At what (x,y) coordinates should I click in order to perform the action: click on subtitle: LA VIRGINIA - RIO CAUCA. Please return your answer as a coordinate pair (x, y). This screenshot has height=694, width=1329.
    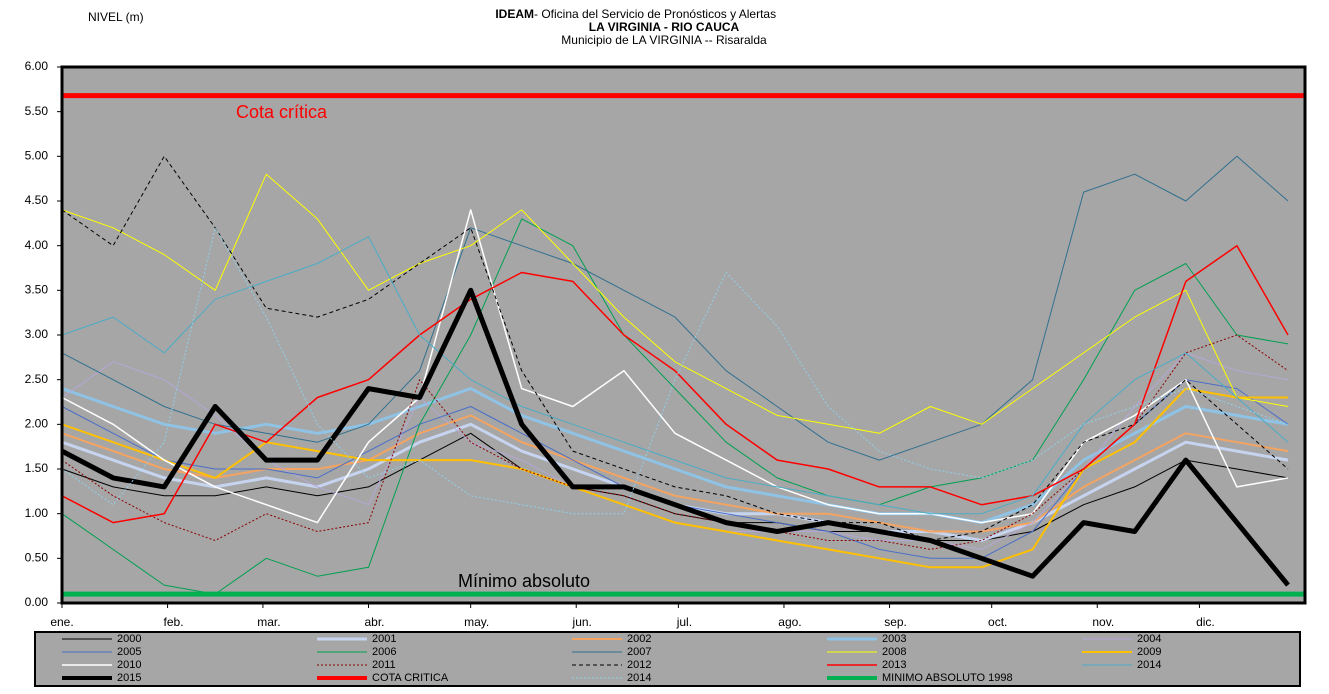
    Looking at the image, I should click on (664, 27).